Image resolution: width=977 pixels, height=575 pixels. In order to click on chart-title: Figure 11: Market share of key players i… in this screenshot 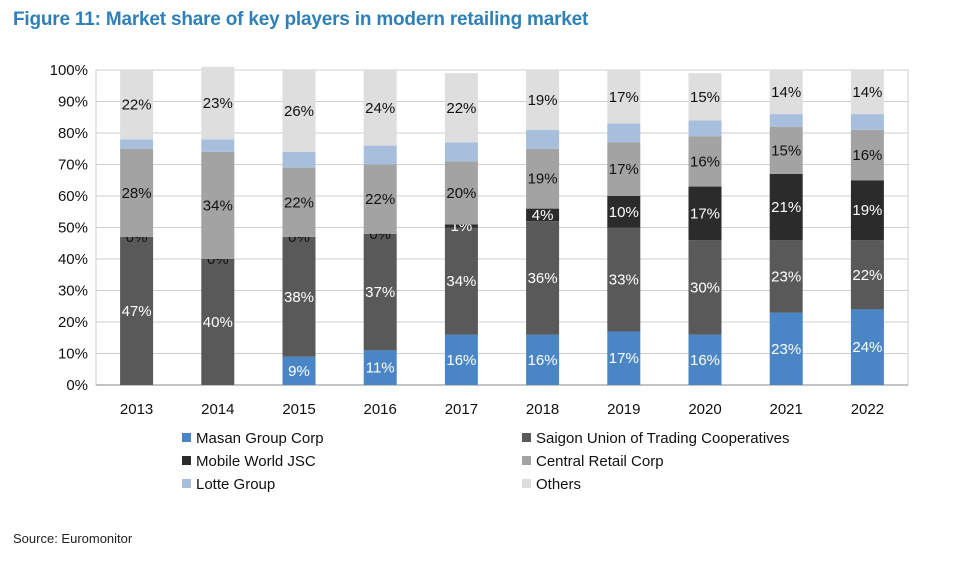, I will do `click(301, 19)`.